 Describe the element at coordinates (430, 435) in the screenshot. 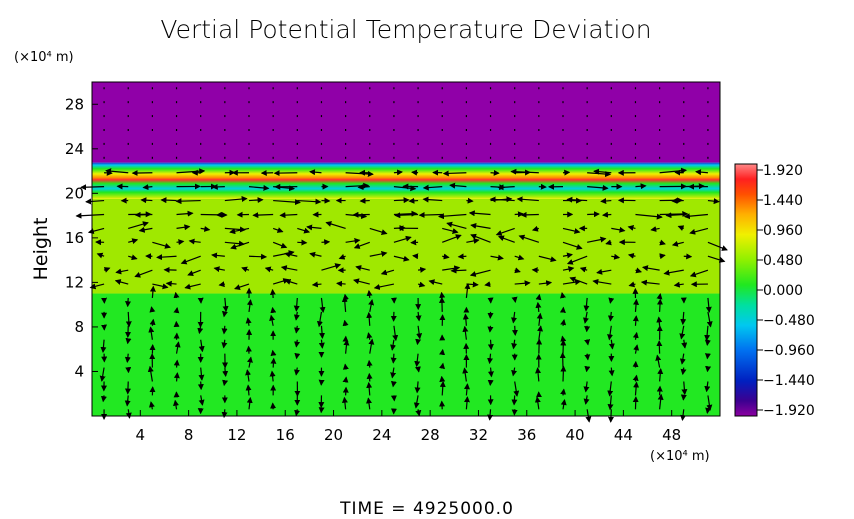

I see `x-tick-label: 28` at that location.